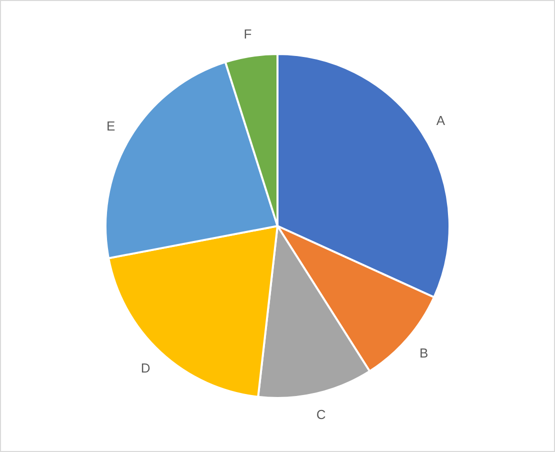 The height and width of the screenshot is (452, 555). Describe the element at coordinates (441, 120) in the screenshot. I see `slice-label: A` at that location.